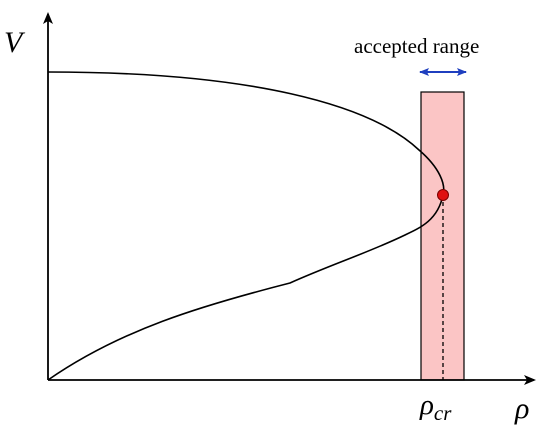 This screenshot has height=426, width=550. What do you see at coordinates (443, 413) in the screenshot?
I see `critical-density-subscript: cr` at bounding box center [443, 413].